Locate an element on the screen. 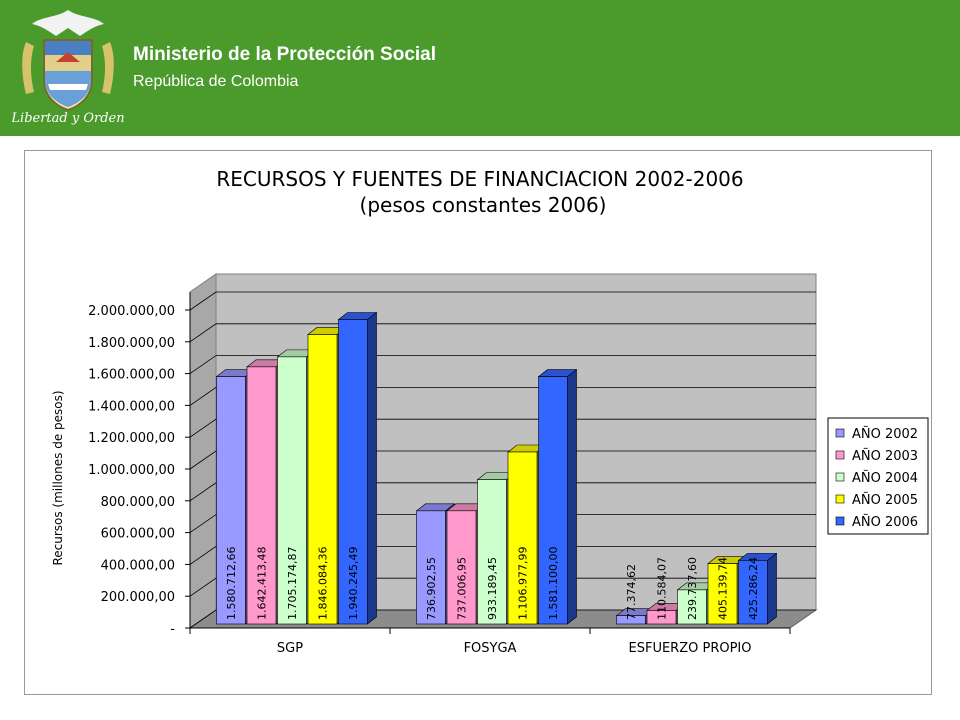  legend-label: AÑO 2003 is located at coordinates (885, 456).